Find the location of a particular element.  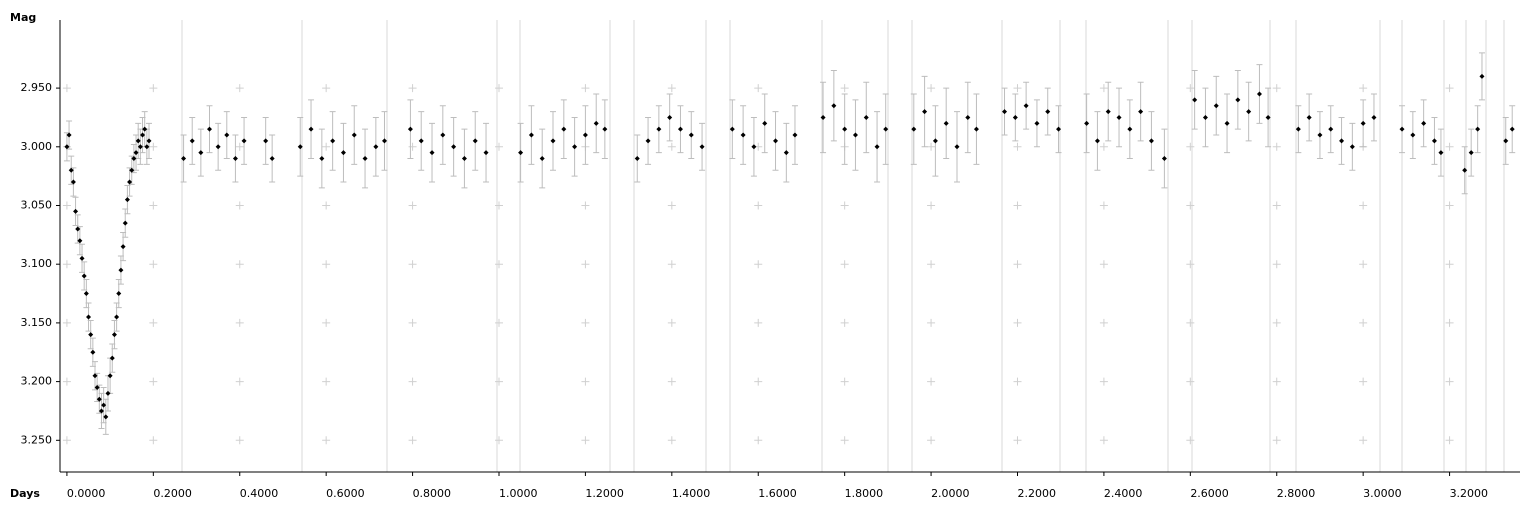

x-tick-label: 2.4000 is located at coordinates (1123, 493).